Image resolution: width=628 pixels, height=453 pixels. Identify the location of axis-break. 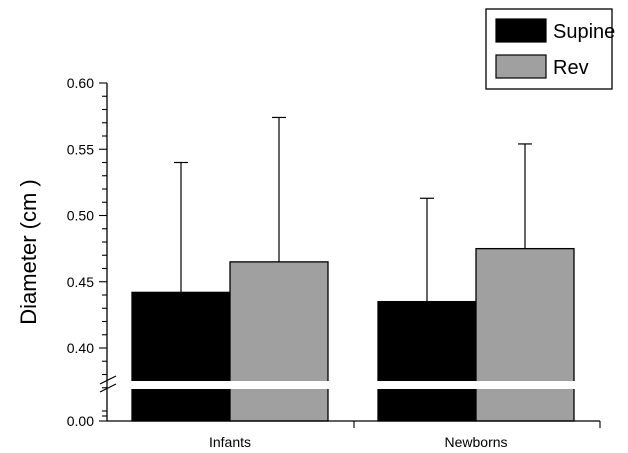
(350, 384).